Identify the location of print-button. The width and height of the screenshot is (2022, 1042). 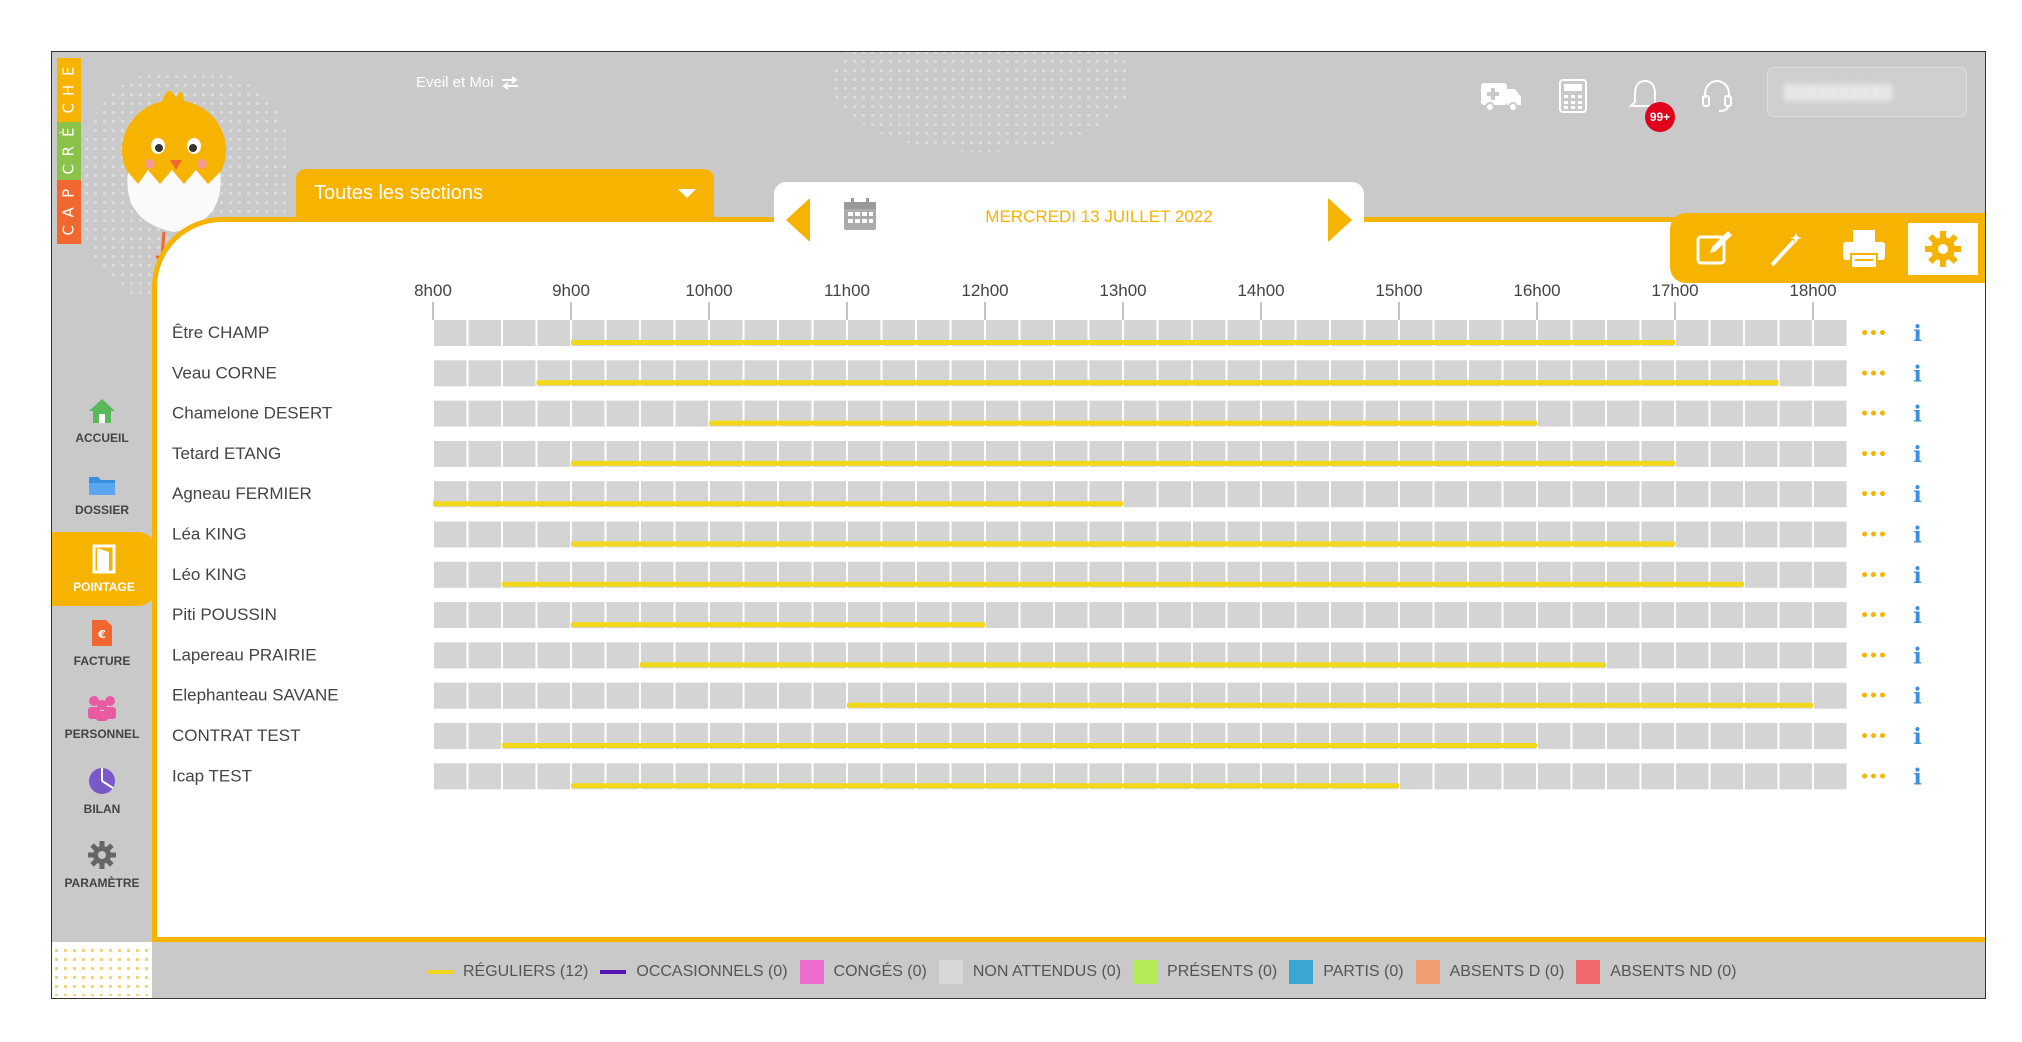
(1864, 249).